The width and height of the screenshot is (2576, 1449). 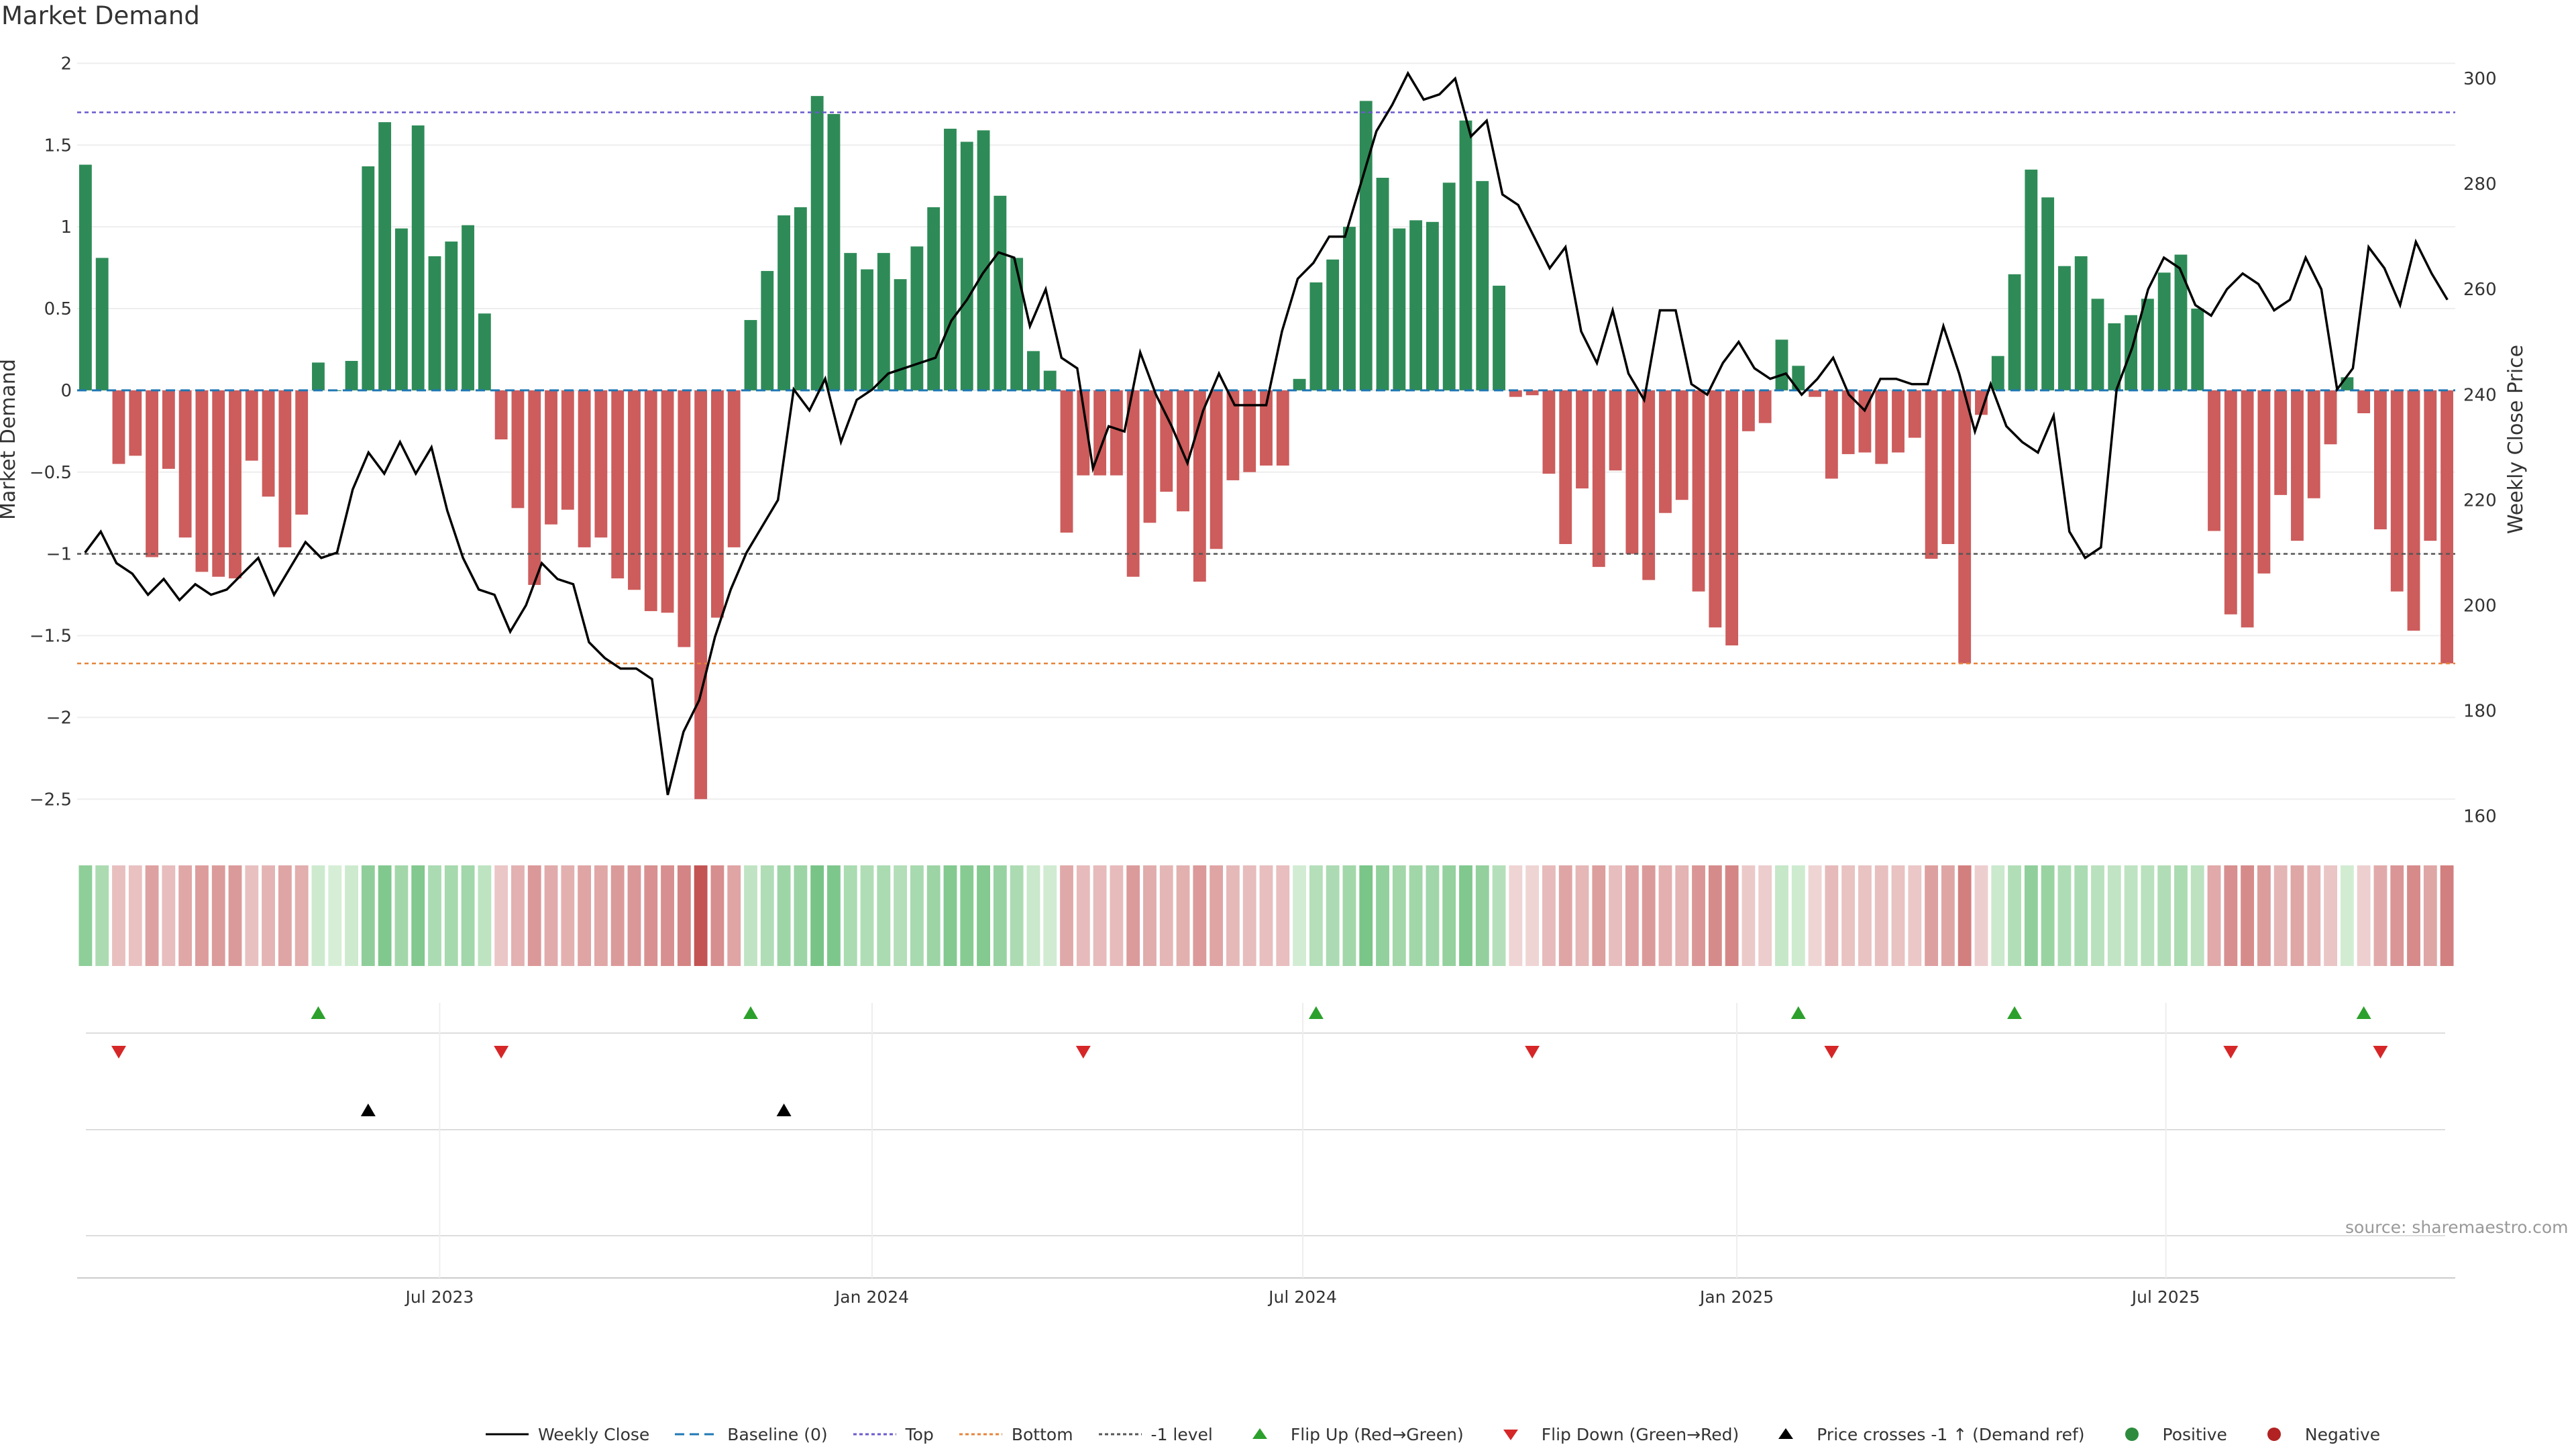 What do you see at coordinates (2480, 184) in the screenshot?
I see `y2-tick-label: 280` at bounding box center [2480, 184].